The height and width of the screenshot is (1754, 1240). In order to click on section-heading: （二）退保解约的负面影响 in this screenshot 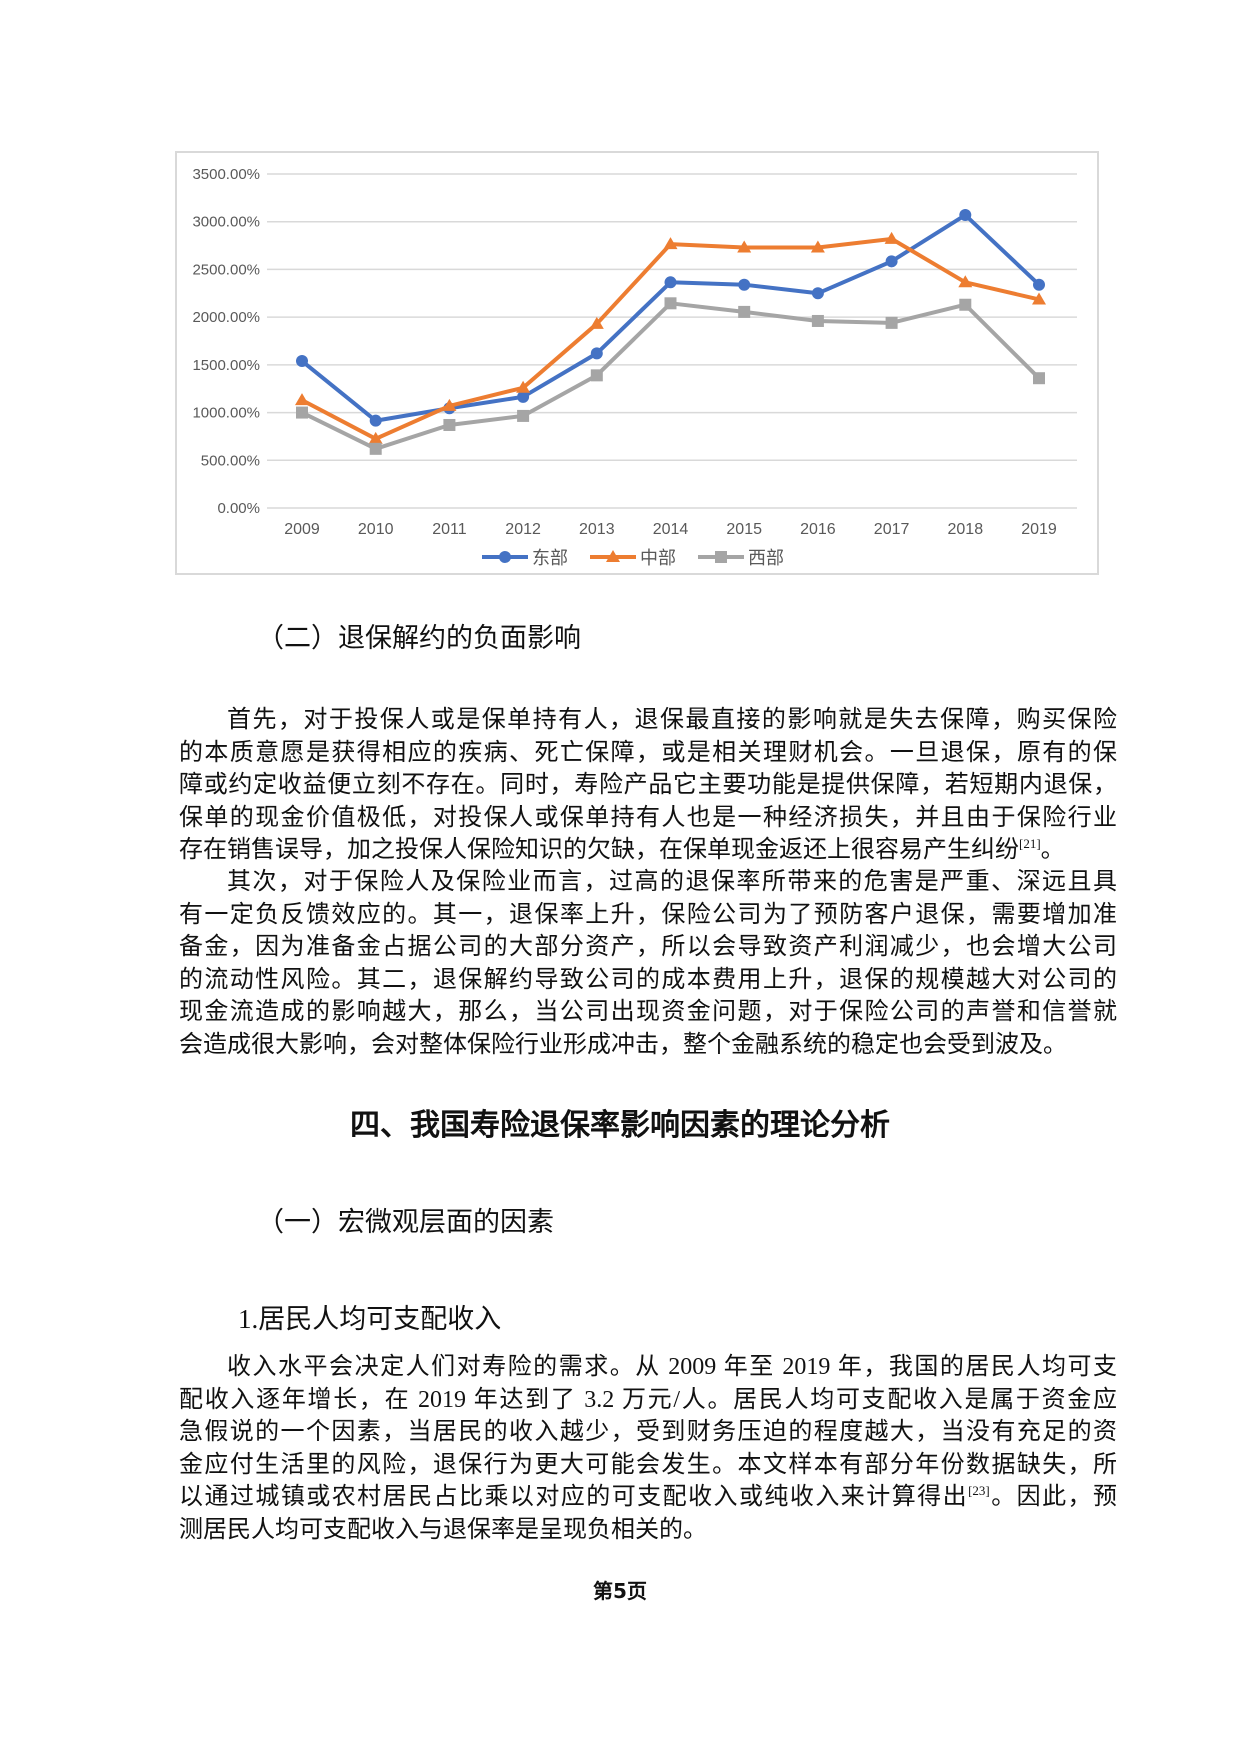, I will do `click(419, 638)`.